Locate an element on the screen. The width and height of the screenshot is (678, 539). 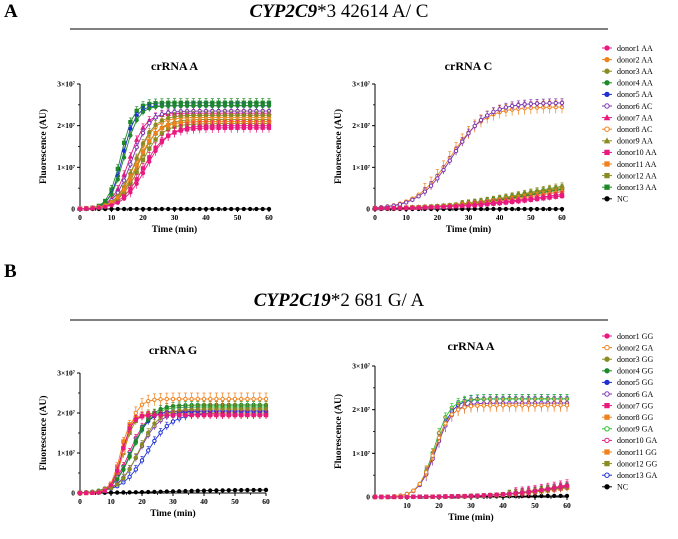
y-axis-label: Fluorescence (AU) is located at coordinates (43, 432).